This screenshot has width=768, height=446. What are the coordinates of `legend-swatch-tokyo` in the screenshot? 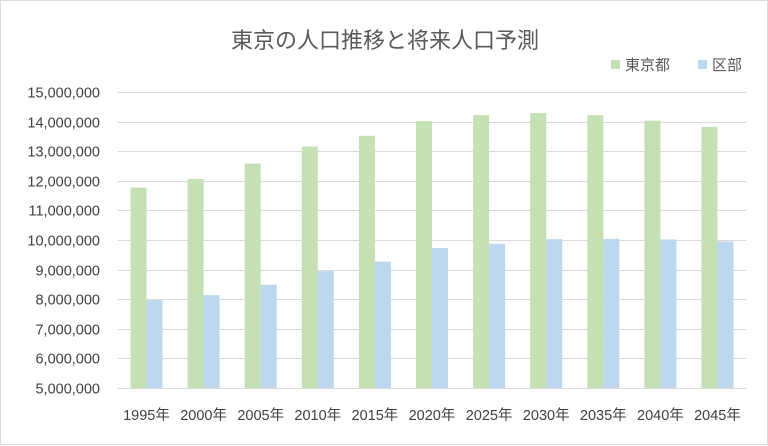 It's located at (615, 64).